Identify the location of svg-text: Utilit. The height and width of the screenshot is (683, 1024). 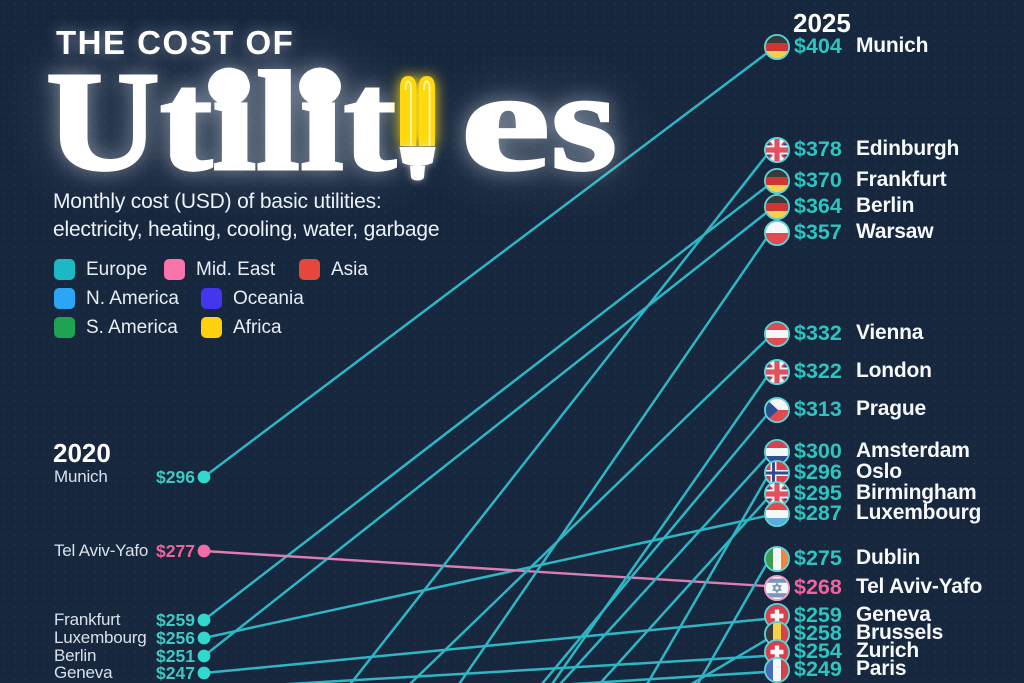
(221, 121).